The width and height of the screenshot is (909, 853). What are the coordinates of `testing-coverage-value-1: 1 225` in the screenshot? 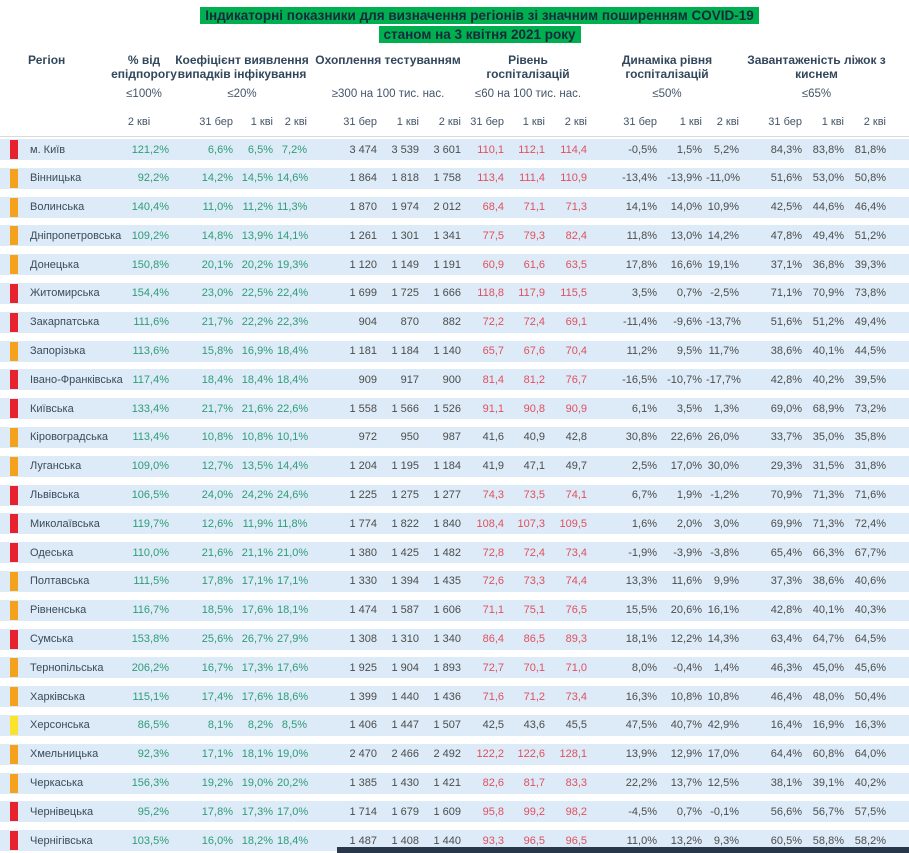 It's located at (363, 495).